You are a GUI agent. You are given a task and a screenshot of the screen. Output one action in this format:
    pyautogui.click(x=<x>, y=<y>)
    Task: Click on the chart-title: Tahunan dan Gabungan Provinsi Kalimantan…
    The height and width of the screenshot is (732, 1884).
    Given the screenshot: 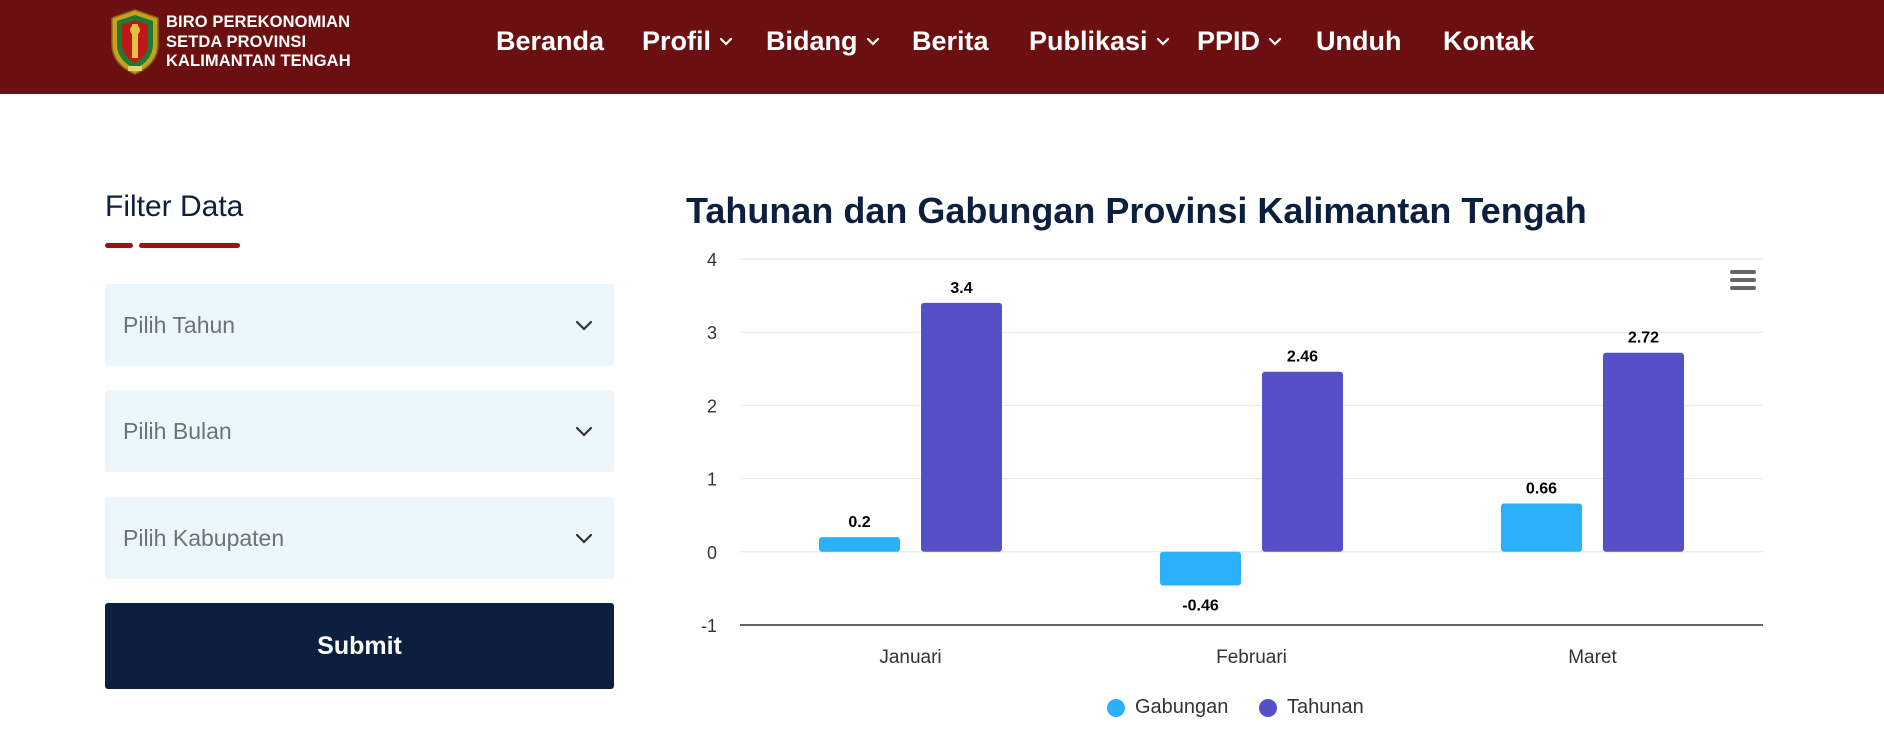 What is the action you would take?
    pyautogui.click(x=1136, y=210)
    